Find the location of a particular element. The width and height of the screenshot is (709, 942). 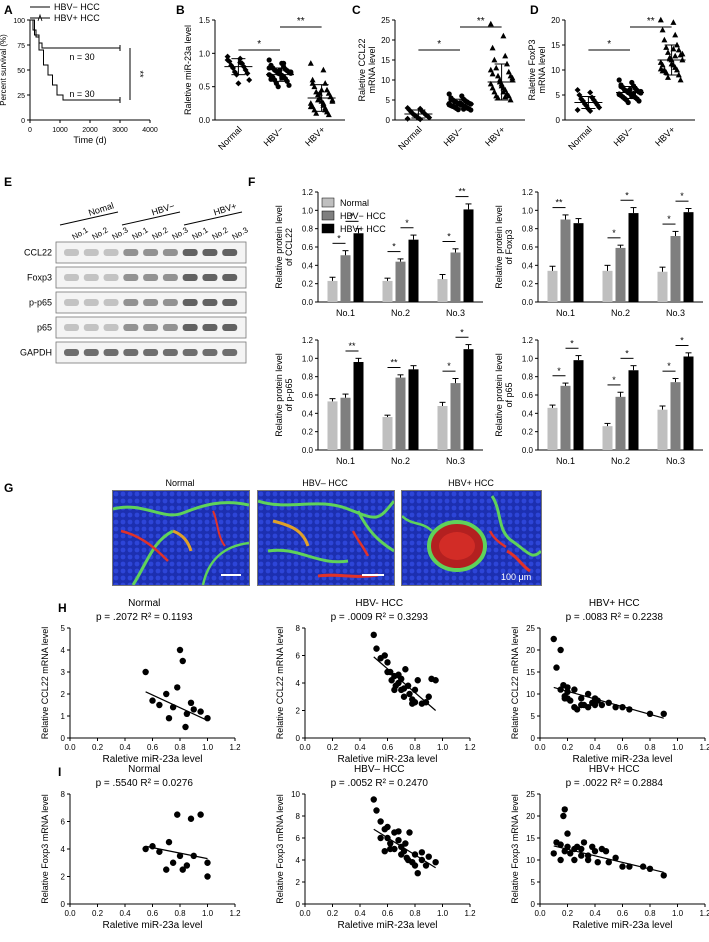

panelB-ytick-label: 0.0 is located at coordinates (205, 120).